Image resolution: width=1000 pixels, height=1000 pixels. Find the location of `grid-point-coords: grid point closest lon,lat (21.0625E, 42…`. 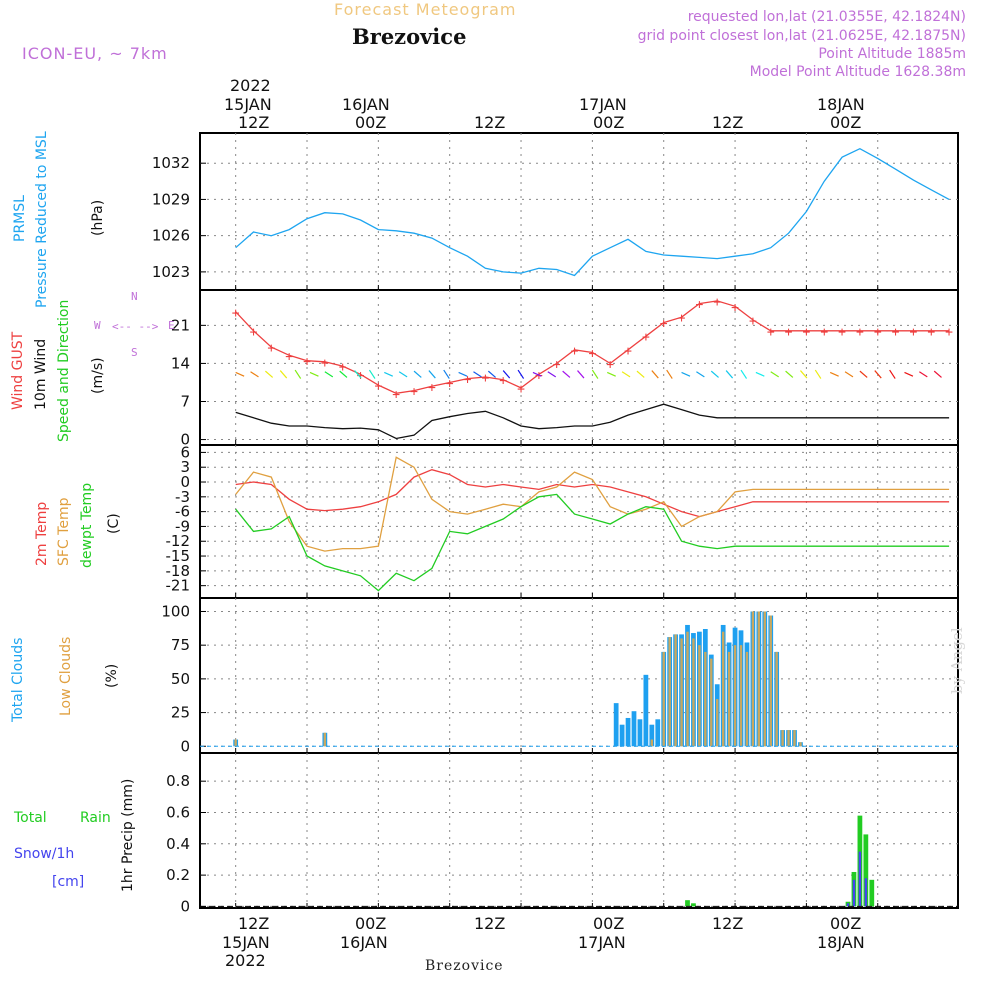

grid-point-coords: grid point closest lon,lat (21.0625E, 42… is located at coordinates (801, 36).